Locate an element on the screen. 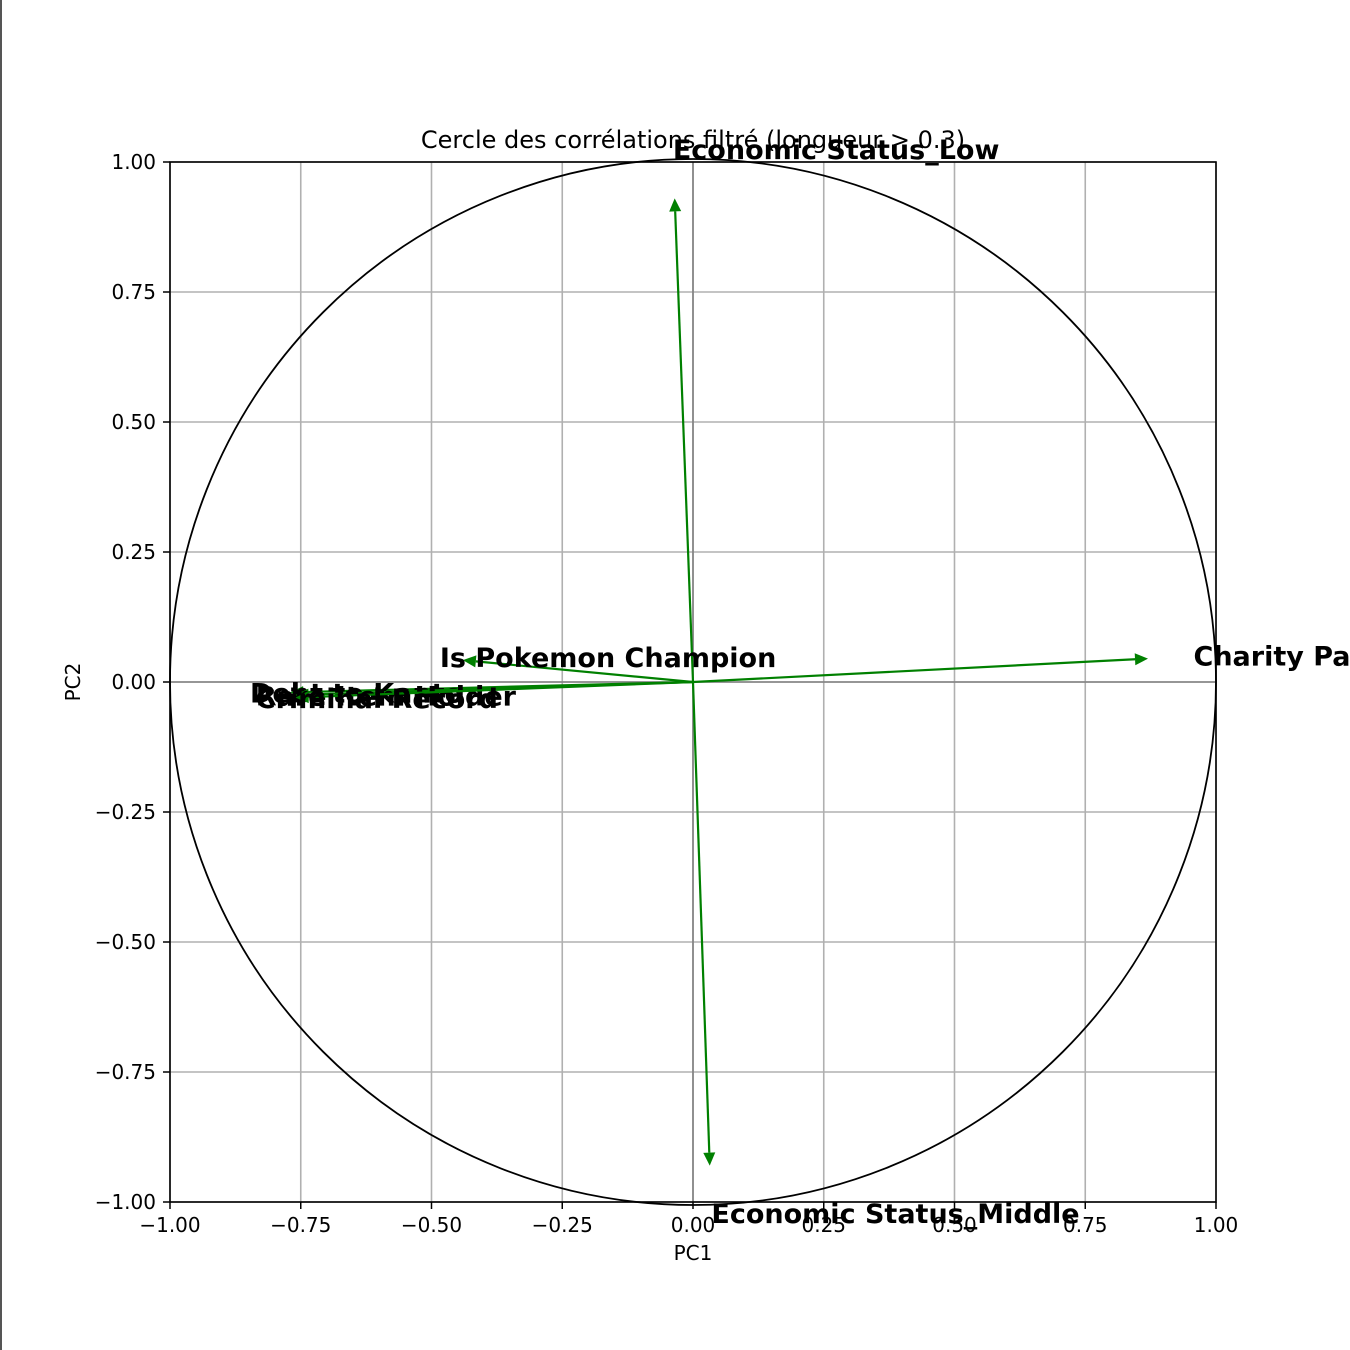 This screenshot has width=1350, height=1350. y-tick-label: 0.25 is located at coordinates (133, 552).